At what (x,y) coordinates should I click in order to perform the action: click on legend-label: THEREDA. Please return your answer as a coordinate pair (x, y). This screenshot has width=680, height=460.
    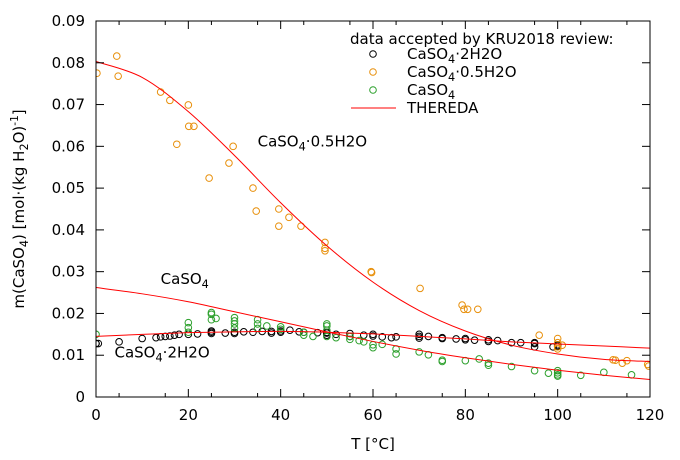
    Looking at the image, I should click on (442, 108).